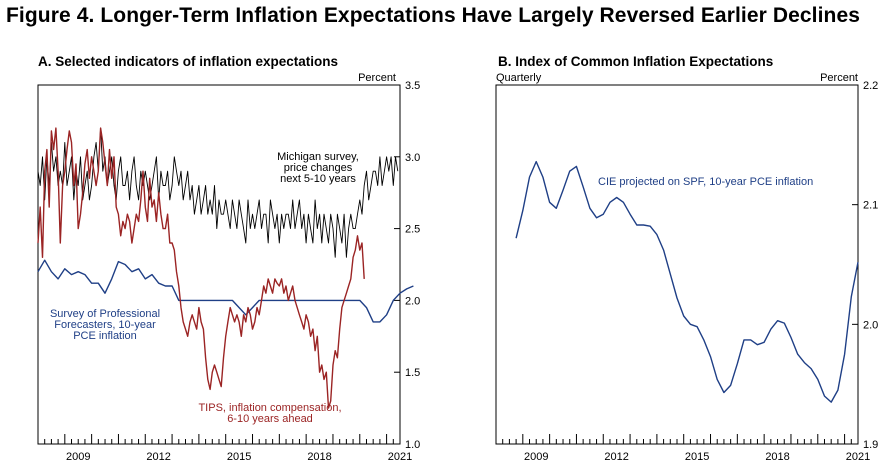 Image resolution: width=892 pixels, height=471 pixels. Describe the element at coordinates (870, 445) in the screenshot. I see `y-tick-label: 1.9` at that location.